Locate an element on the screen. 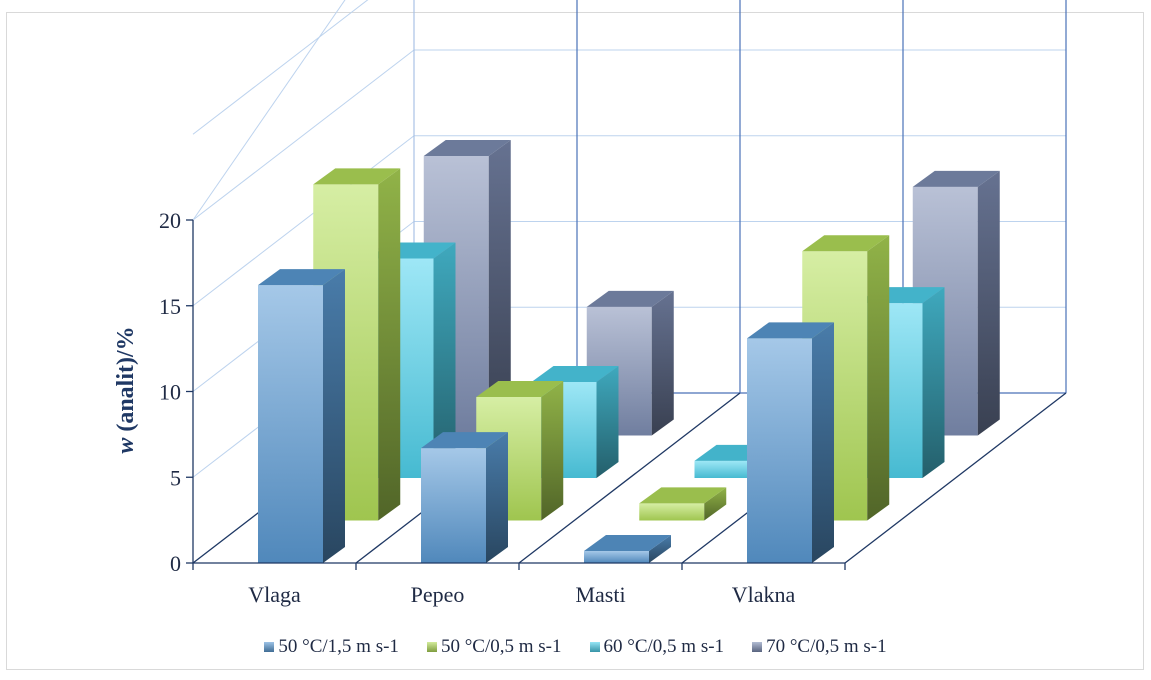  y-tick-label: 15 is located at coordinates (170, 306).